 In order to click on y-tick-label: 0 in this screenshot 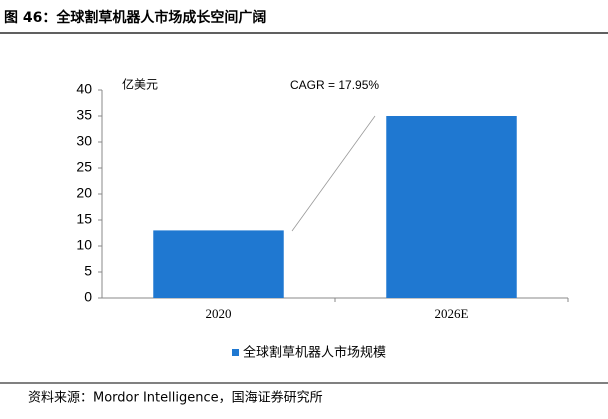, I will do `click(88, 297)`.